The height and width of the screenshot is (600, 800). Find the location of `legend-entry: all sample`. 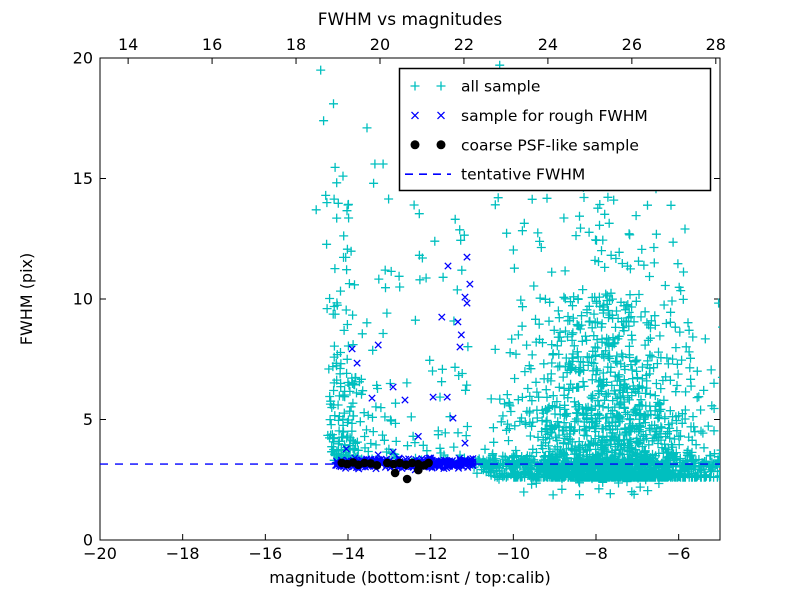

legend-entry: all sample is located at coordinates (475, 87).